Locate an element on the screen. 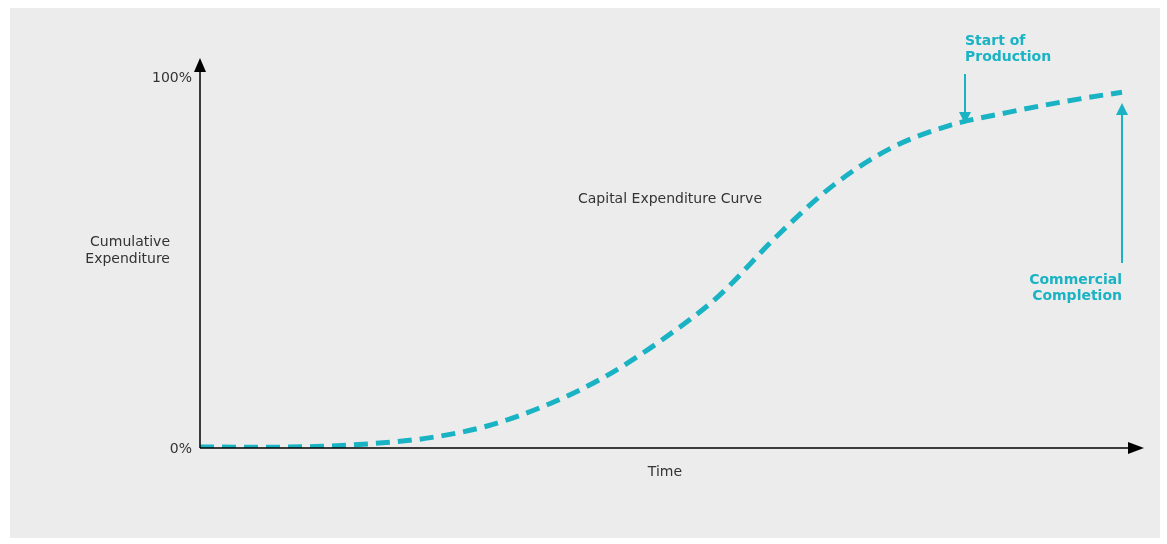  text: Capital Expenditure Curve is located at coordinates (670, 198).